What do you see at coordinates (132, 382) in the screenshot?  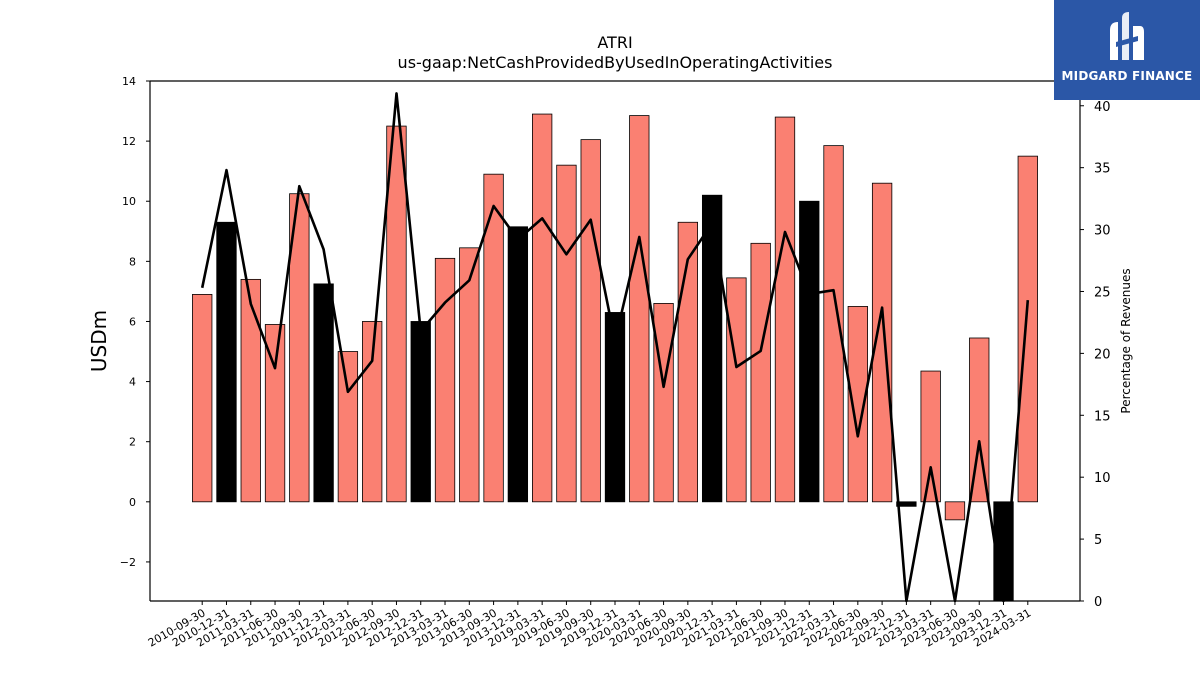 I see `y-tick-label-4: 4` at bounding box center [132, 382].